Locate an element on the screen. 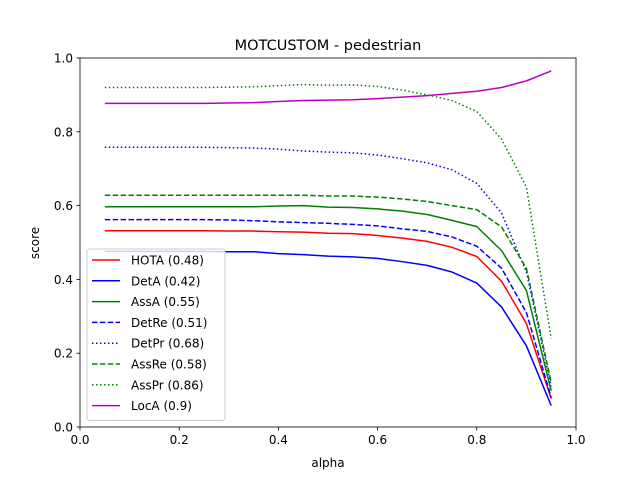 The height and width of the screenshot is (480, 640). y-tick-label: 0.0 is located at coordinates (63, 428).